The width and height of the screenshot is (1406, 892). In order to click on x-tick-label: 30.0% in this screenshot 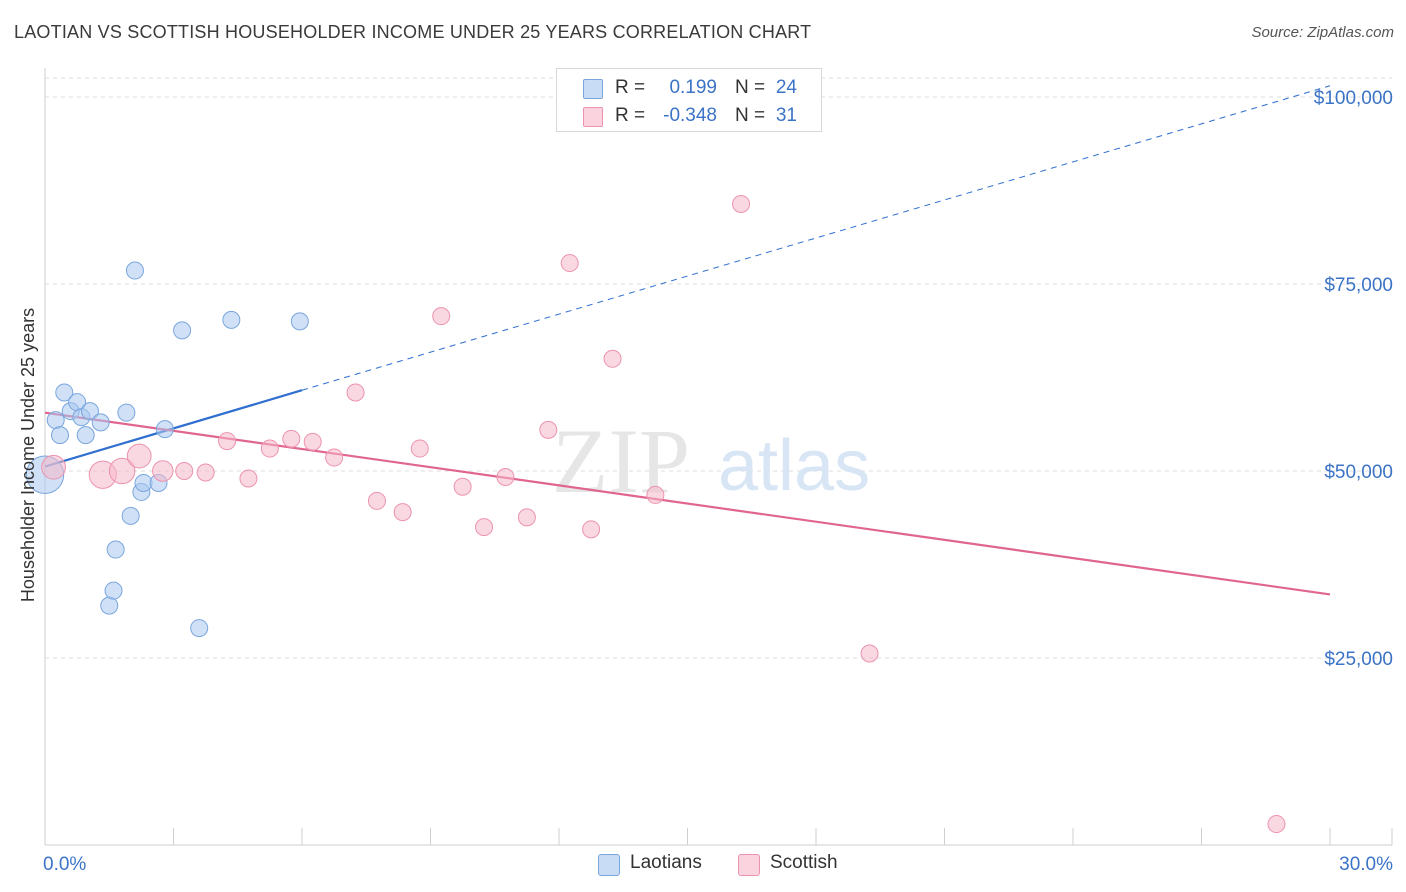, I will do `click(1366, 864)`.